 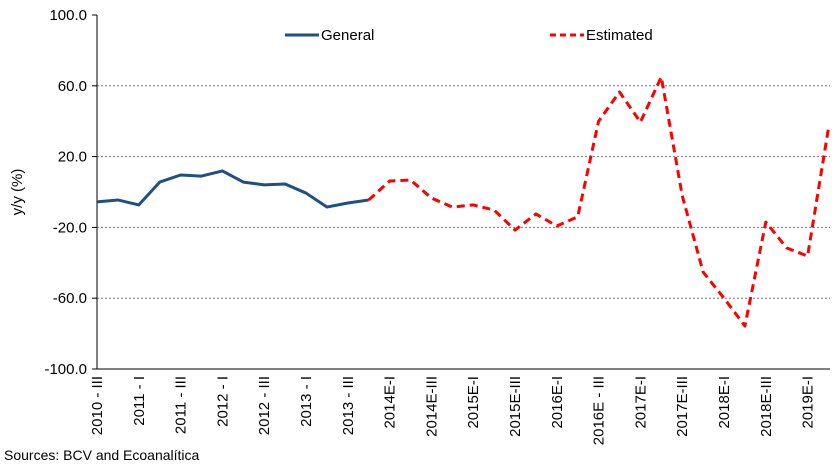 What do you see at coordinates (70, 227) in the screenshot?
I see `y-tick-label: -20.0` at bounding box center [70, 227].